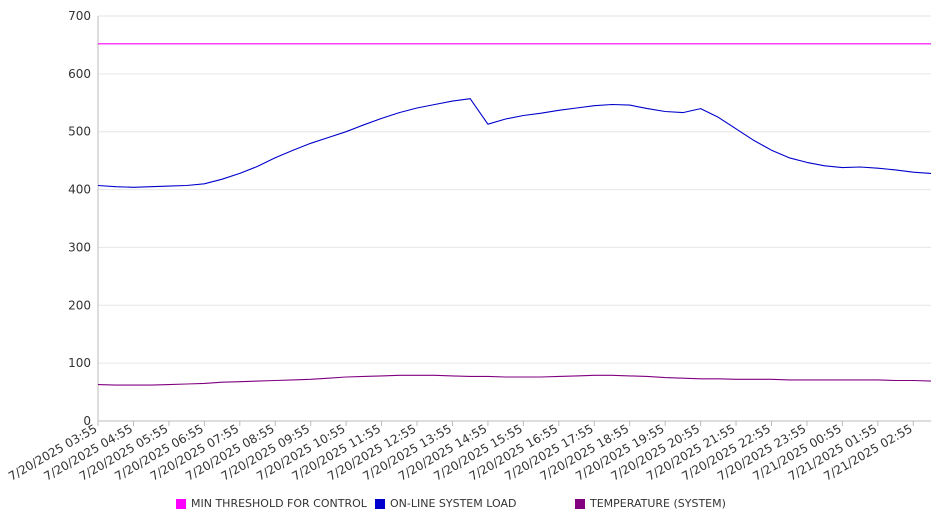 The width and height of the screenshot is (946, 526). Describe the element at coordinates (79, 247) in the screenshot. I see `y-tick-label-300: 300` at that location.